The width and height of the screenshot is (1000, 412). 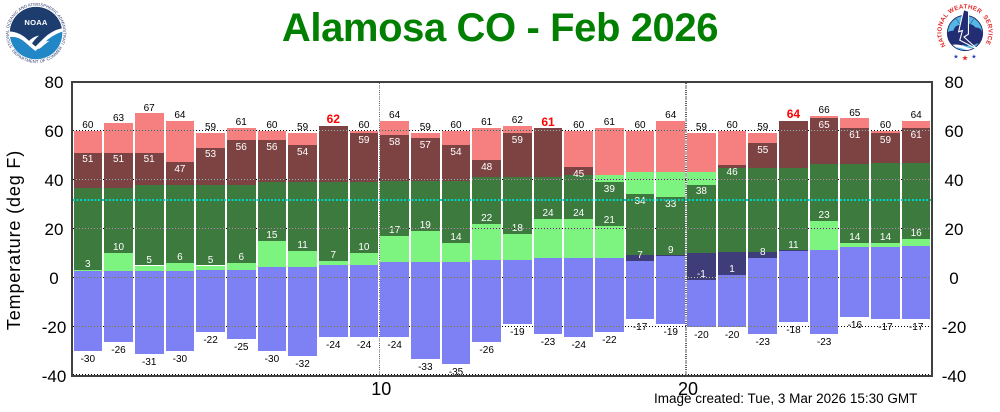 What do you see at coordinates (35, 22) in the screenshot?
I see `svg-text: NOAA` at bounding box center [35, 22].